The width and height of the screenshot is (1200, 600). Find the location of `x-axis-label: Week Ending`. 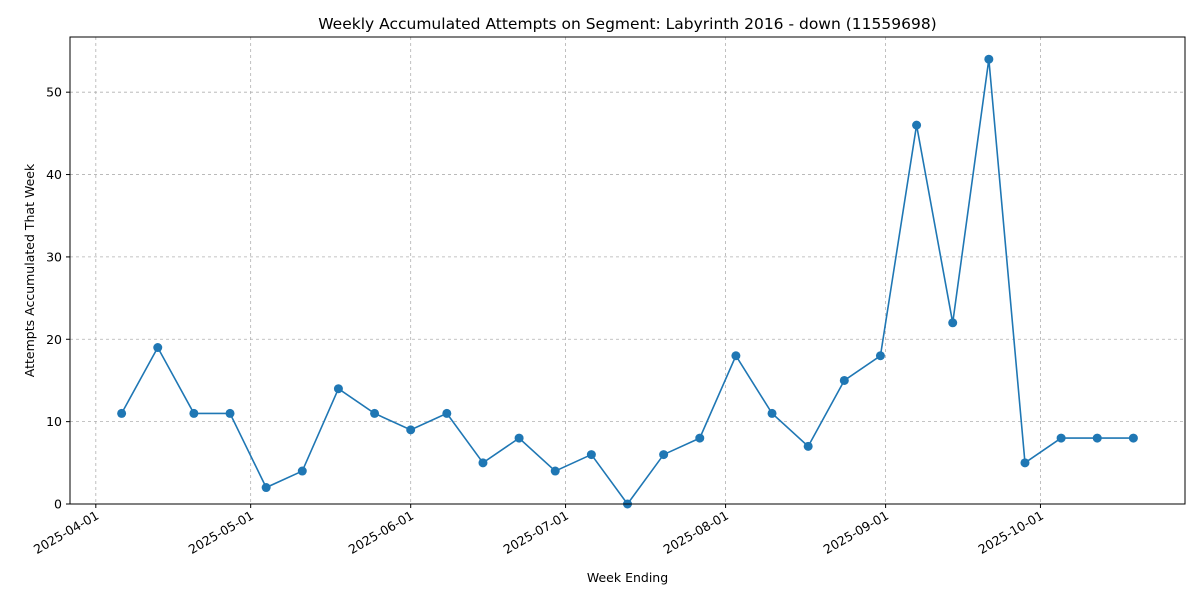

x-axis-label: Week Ending is located at coordinates (627, 577).